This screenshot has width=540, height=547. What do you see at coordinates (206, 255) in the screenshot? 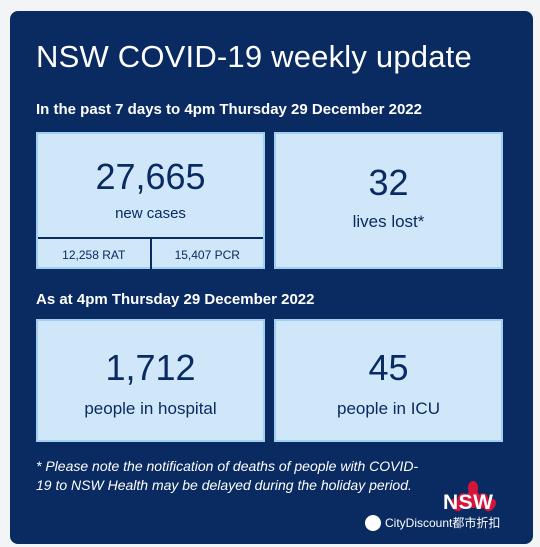
I see `pcr-count: 15,407 PCR` at bounding box center [206, 255].